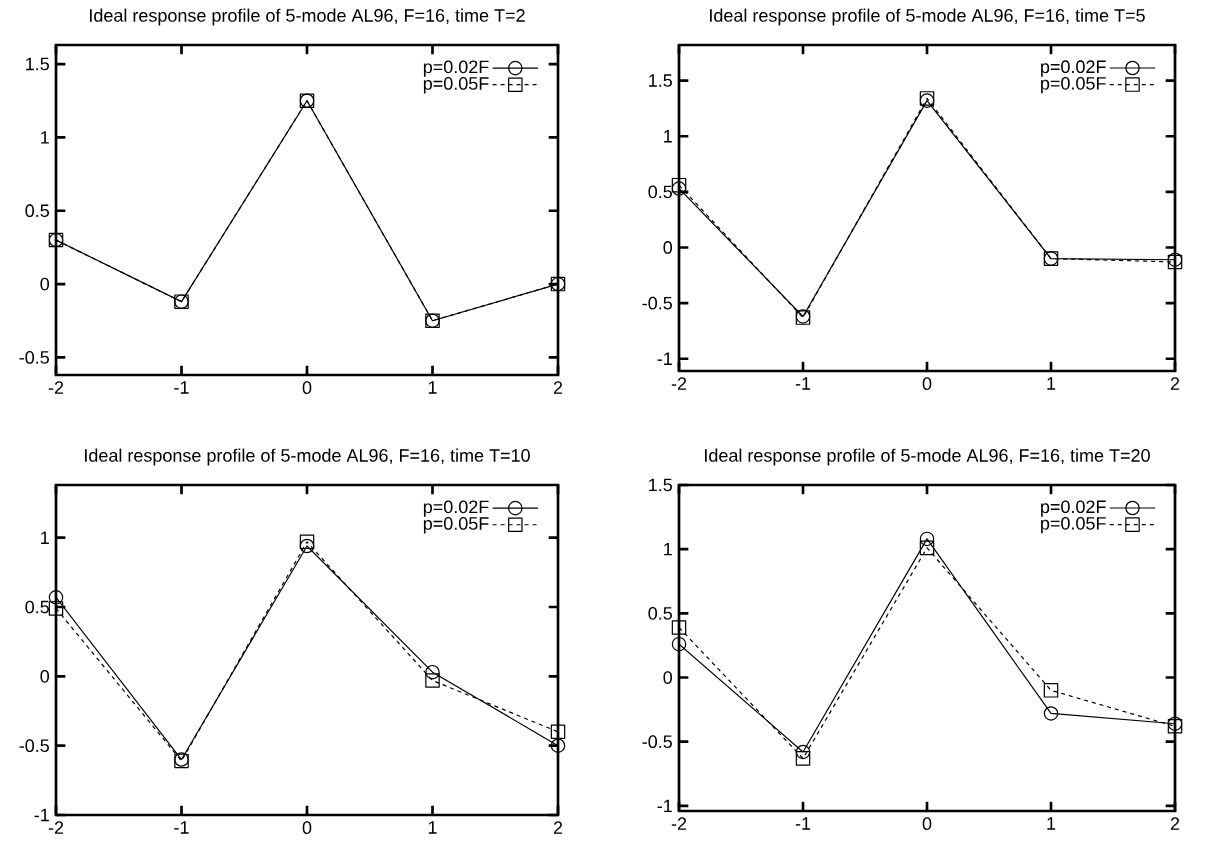 Image resolution: width=1212 pixels, height=849 pixels. What do you see at coordinates (927, 457) in the screenshot?
I see `chart-title: Ideal response profile of 5-mode AL96, F=16, time T=20` at bounding box center [927, 457].